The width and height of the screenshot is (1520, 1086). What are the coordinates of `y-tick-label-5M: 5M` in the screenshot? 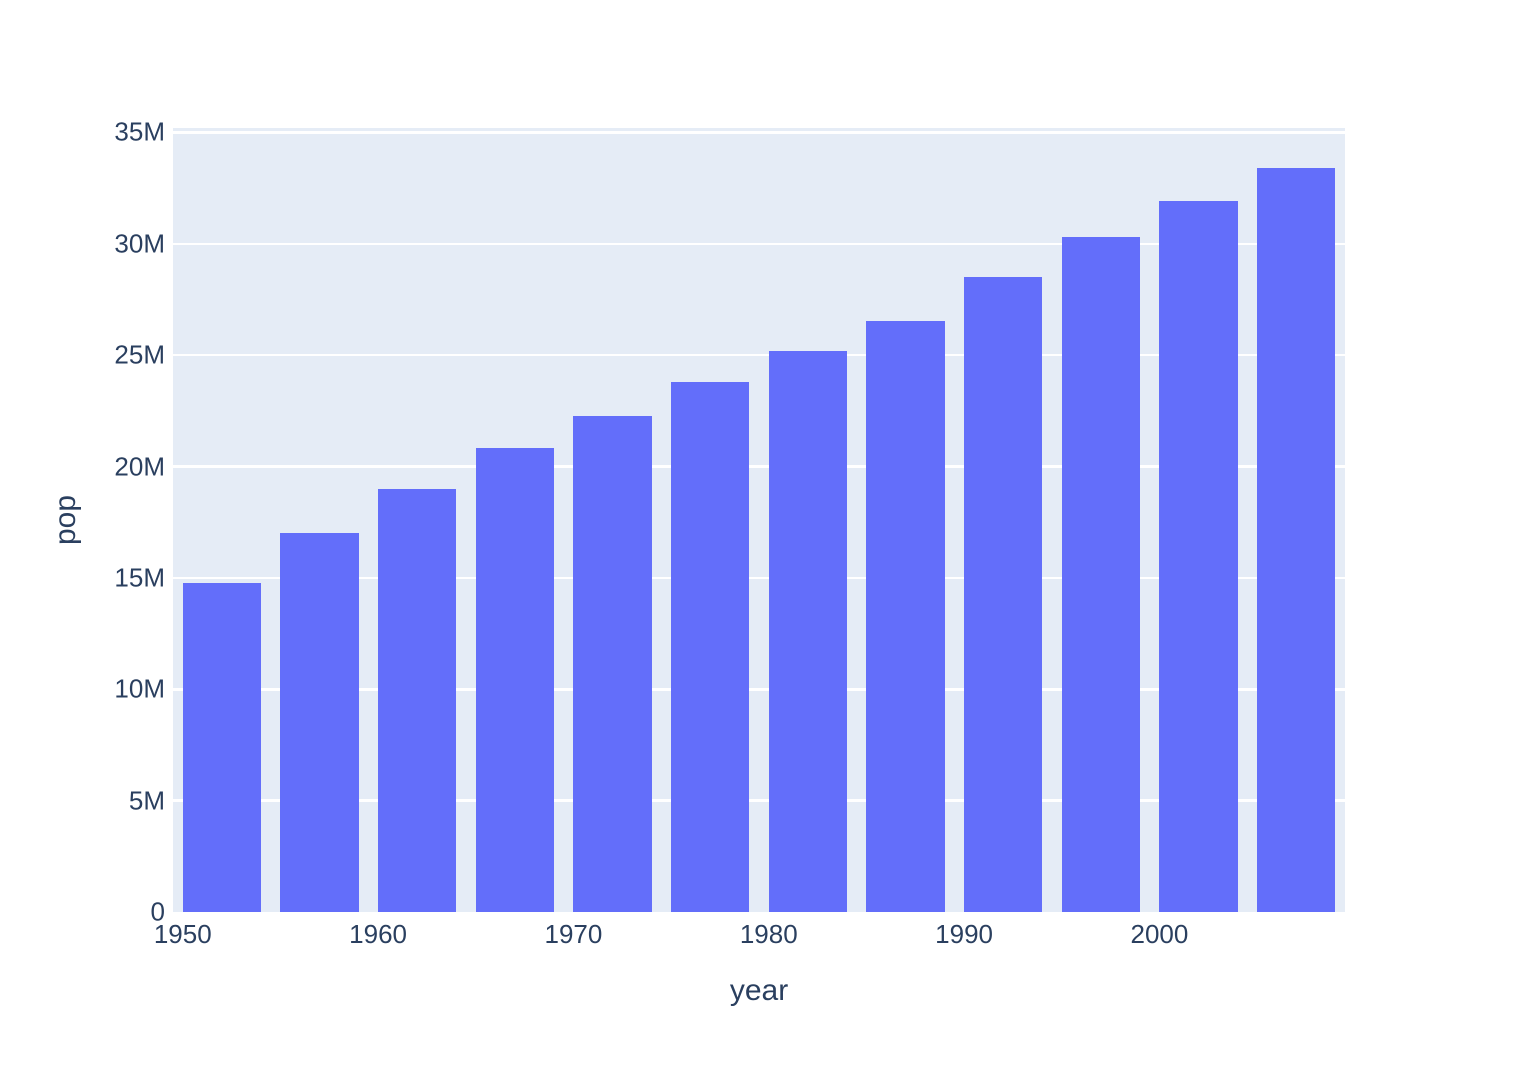 It's located at (146, 800).